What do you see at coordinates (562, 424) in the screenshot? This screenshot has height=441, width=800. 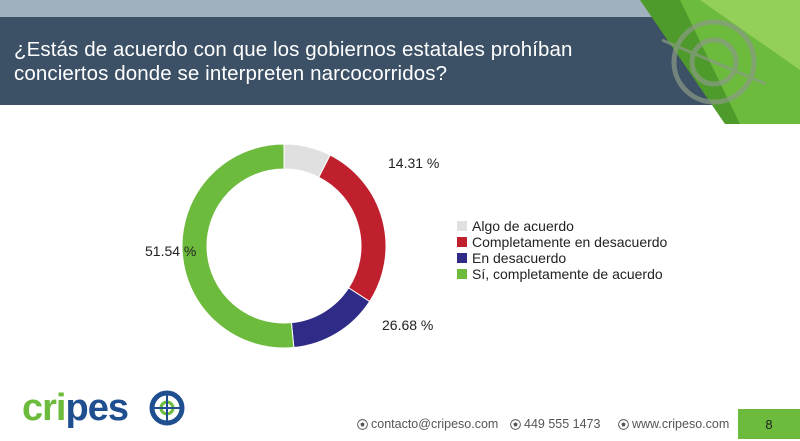 I see `phone-text: 449 555 1473` at bounding box center [562, 424].